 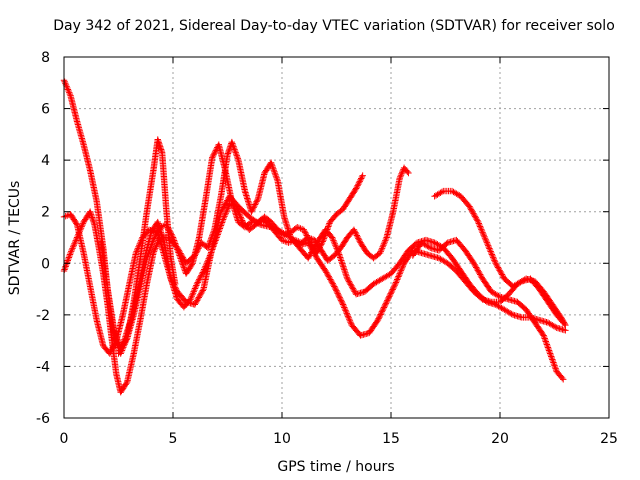 I want to click on x-tick-label: 20, so click(x=500, y=439).